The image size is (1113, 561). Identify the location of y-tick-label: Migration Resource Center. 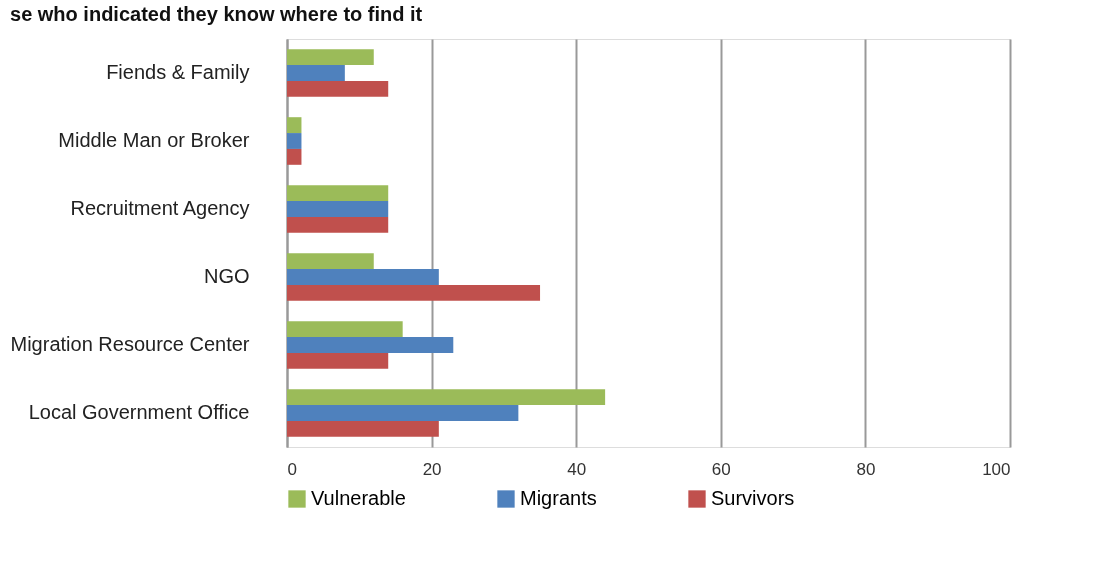
(130, 344).